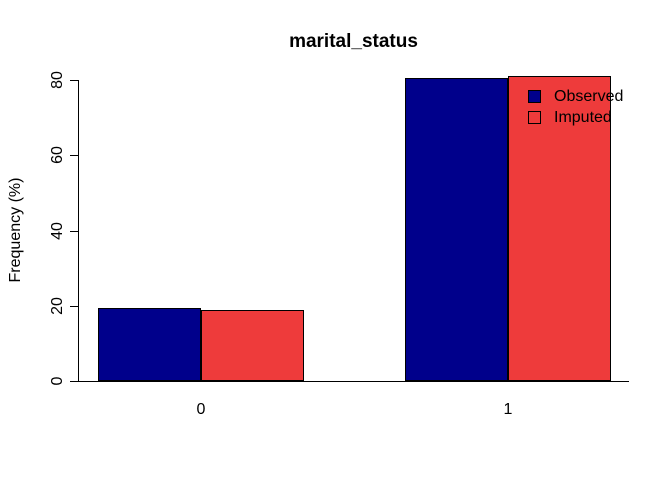 This screenshot has height=480, width=672. I want to click on y-axis-tick-label: 40, so click(57, 230).